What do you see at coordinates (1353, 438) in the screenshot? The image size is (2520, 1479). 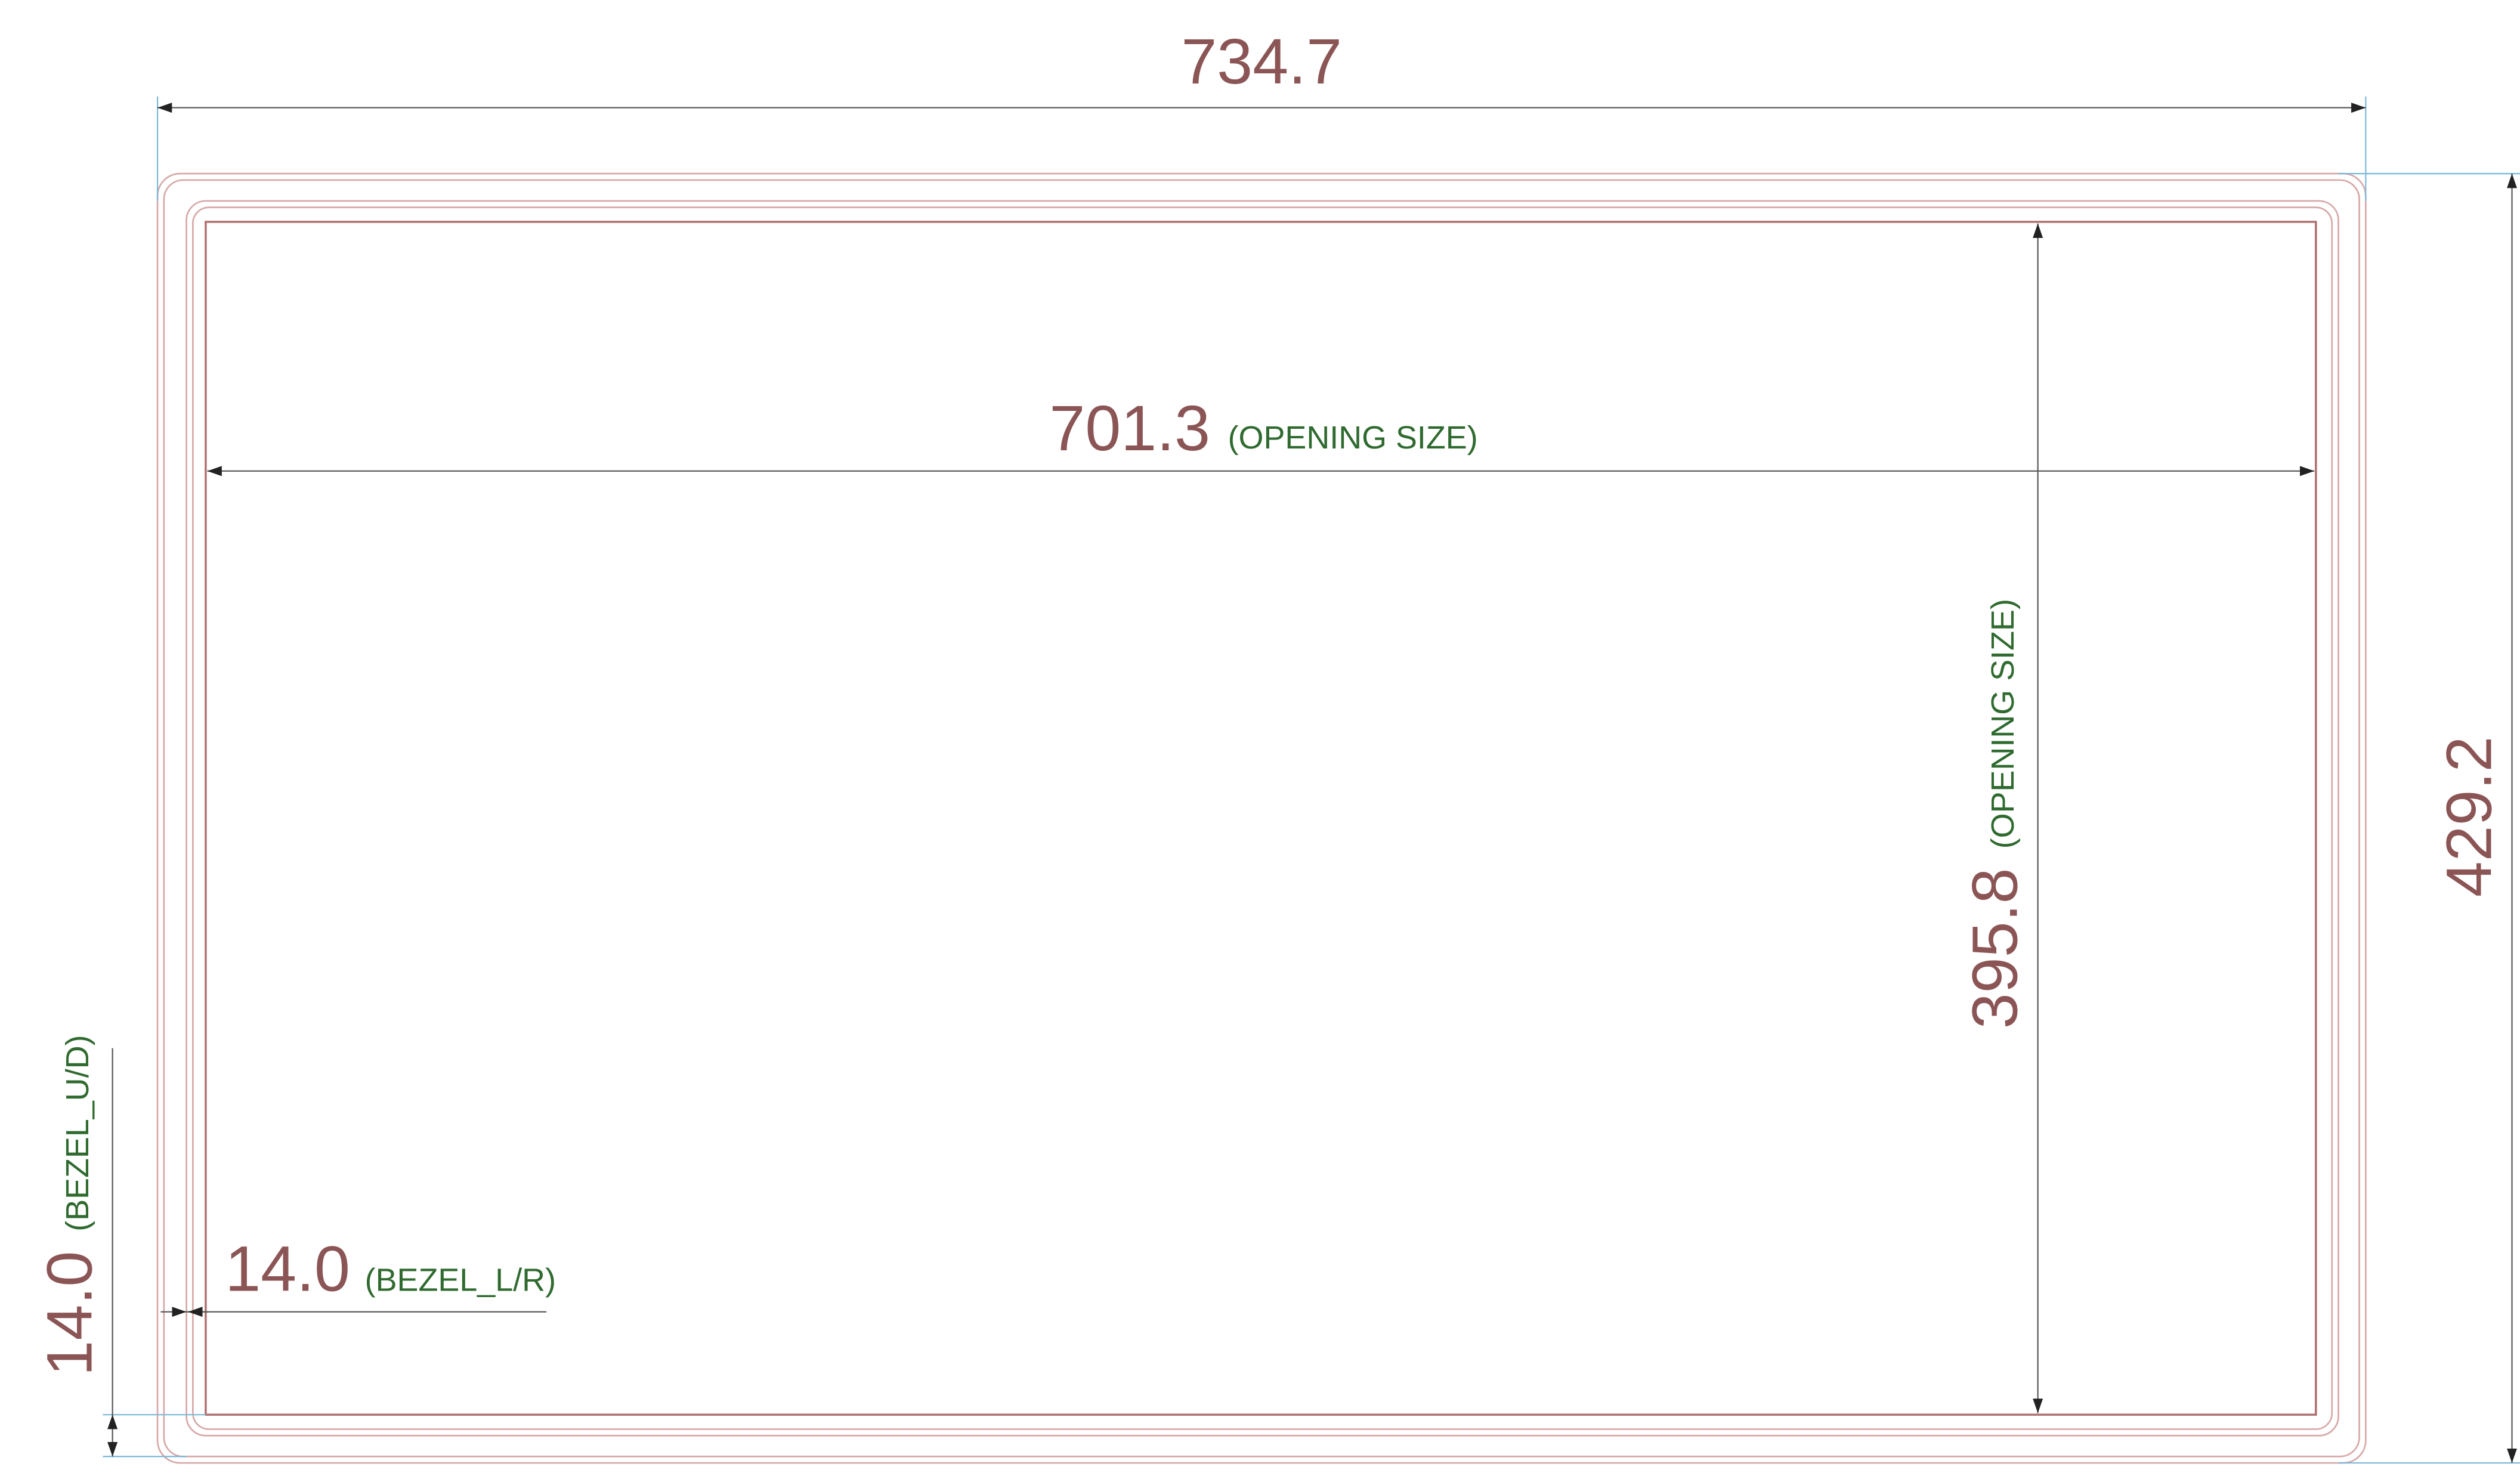 I see `opening-width-note: (OPENING SIZE)` at bounding box center [1353, 438].